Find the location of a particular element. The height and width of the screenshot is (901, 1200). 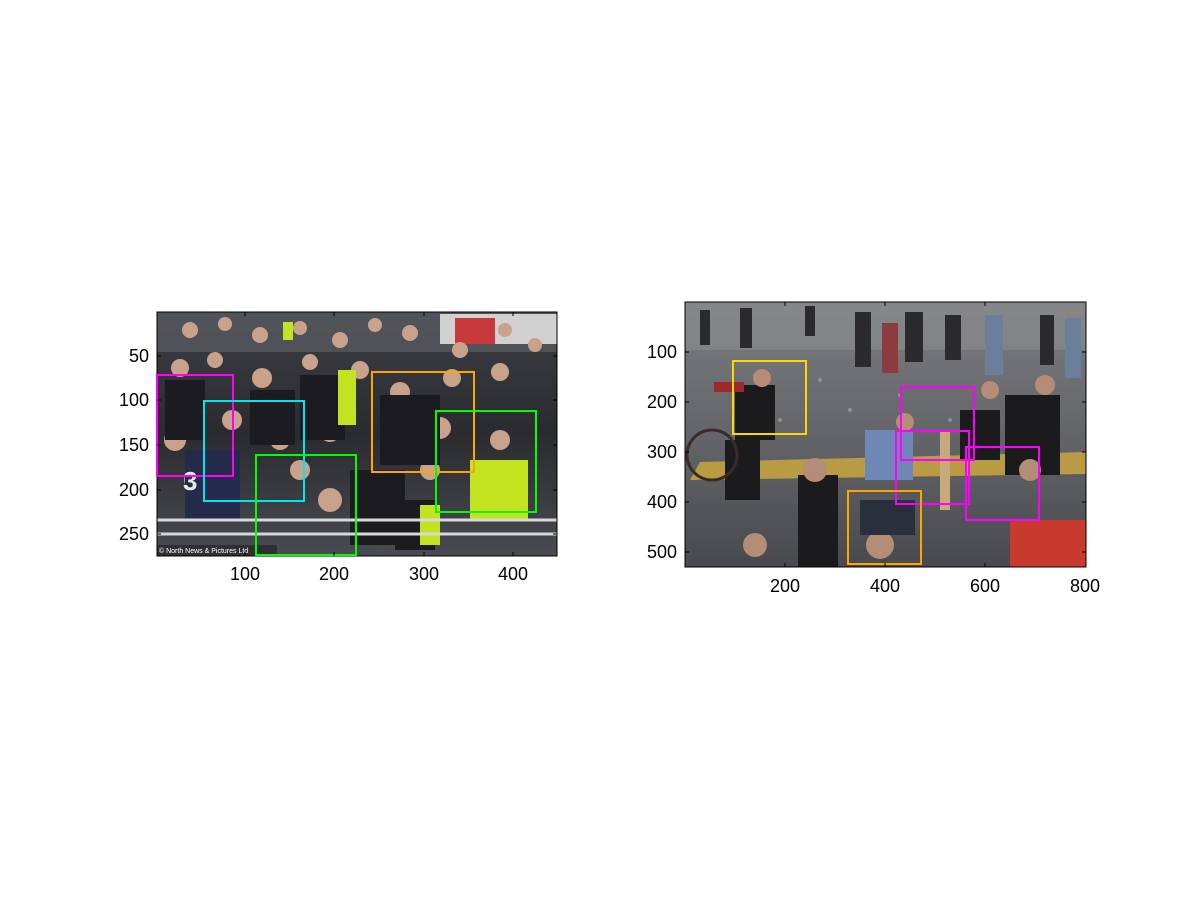

right-ytick-label: 500 is located at coordinates (662, 552).